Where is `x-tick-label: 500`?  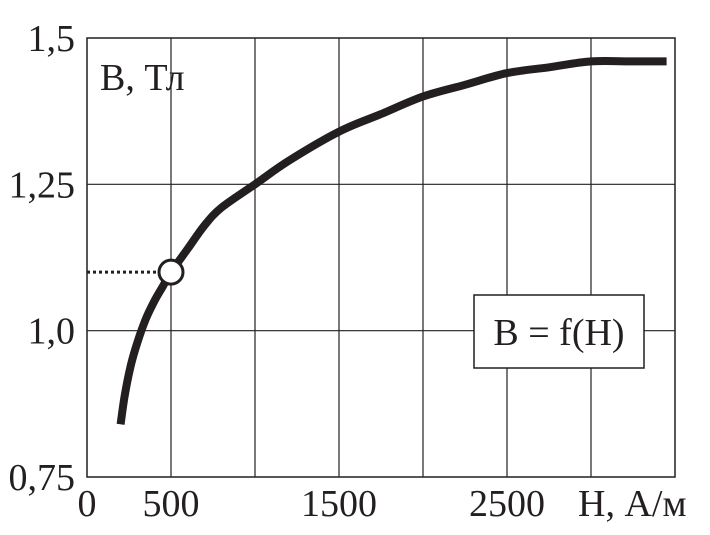
x-tick-label: 500 is located at coordinates (171, 504).